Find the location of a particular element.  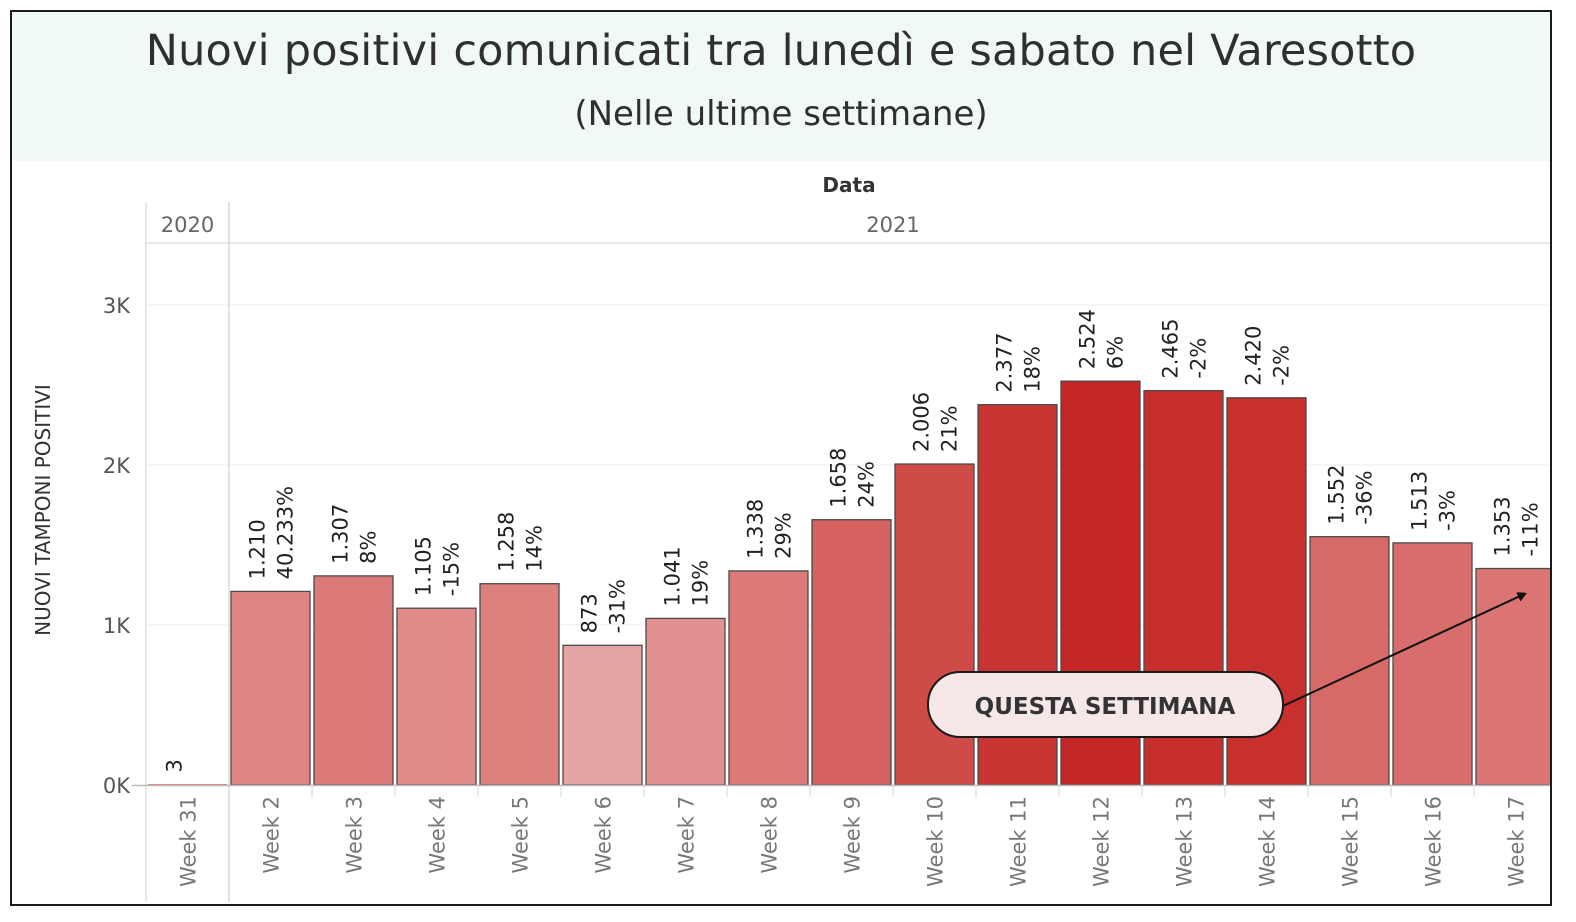

bar-value-label: 1.041 is located at coordinates (673, 576).